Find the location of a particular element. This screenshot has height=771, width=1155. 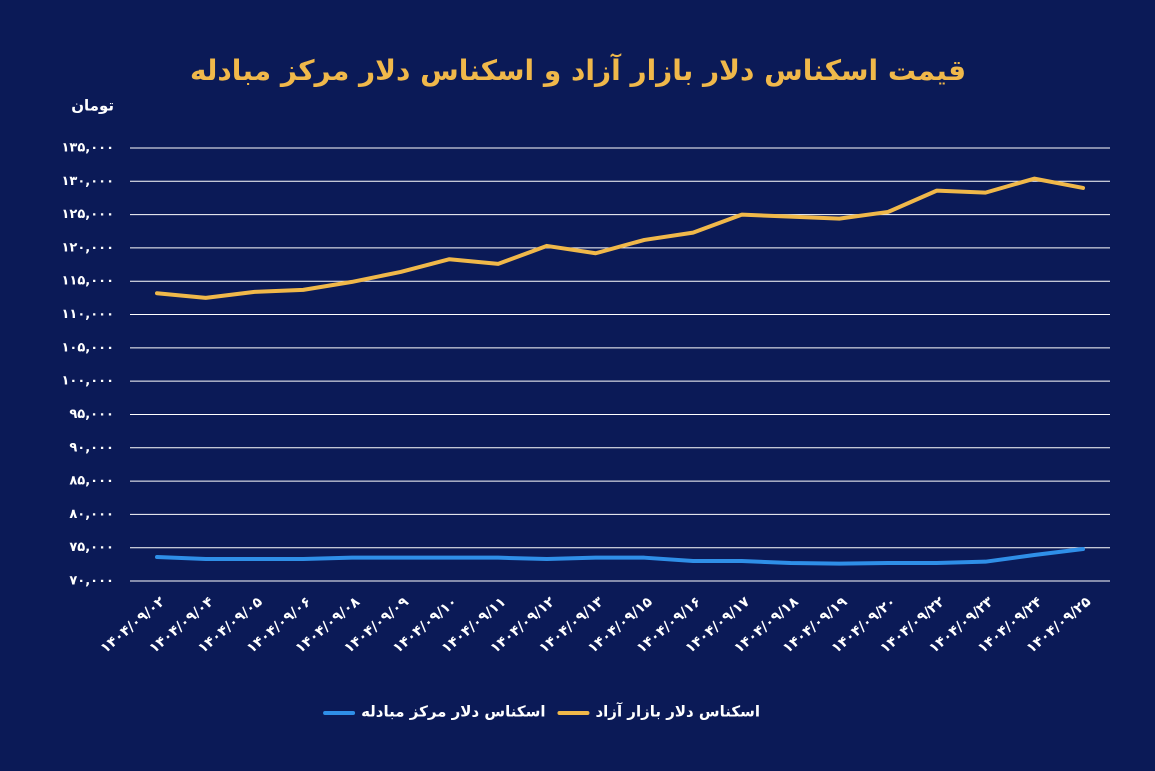

y-tick-label: ۱۱۵,۰۰۰ is located at coordinates (87, 281).